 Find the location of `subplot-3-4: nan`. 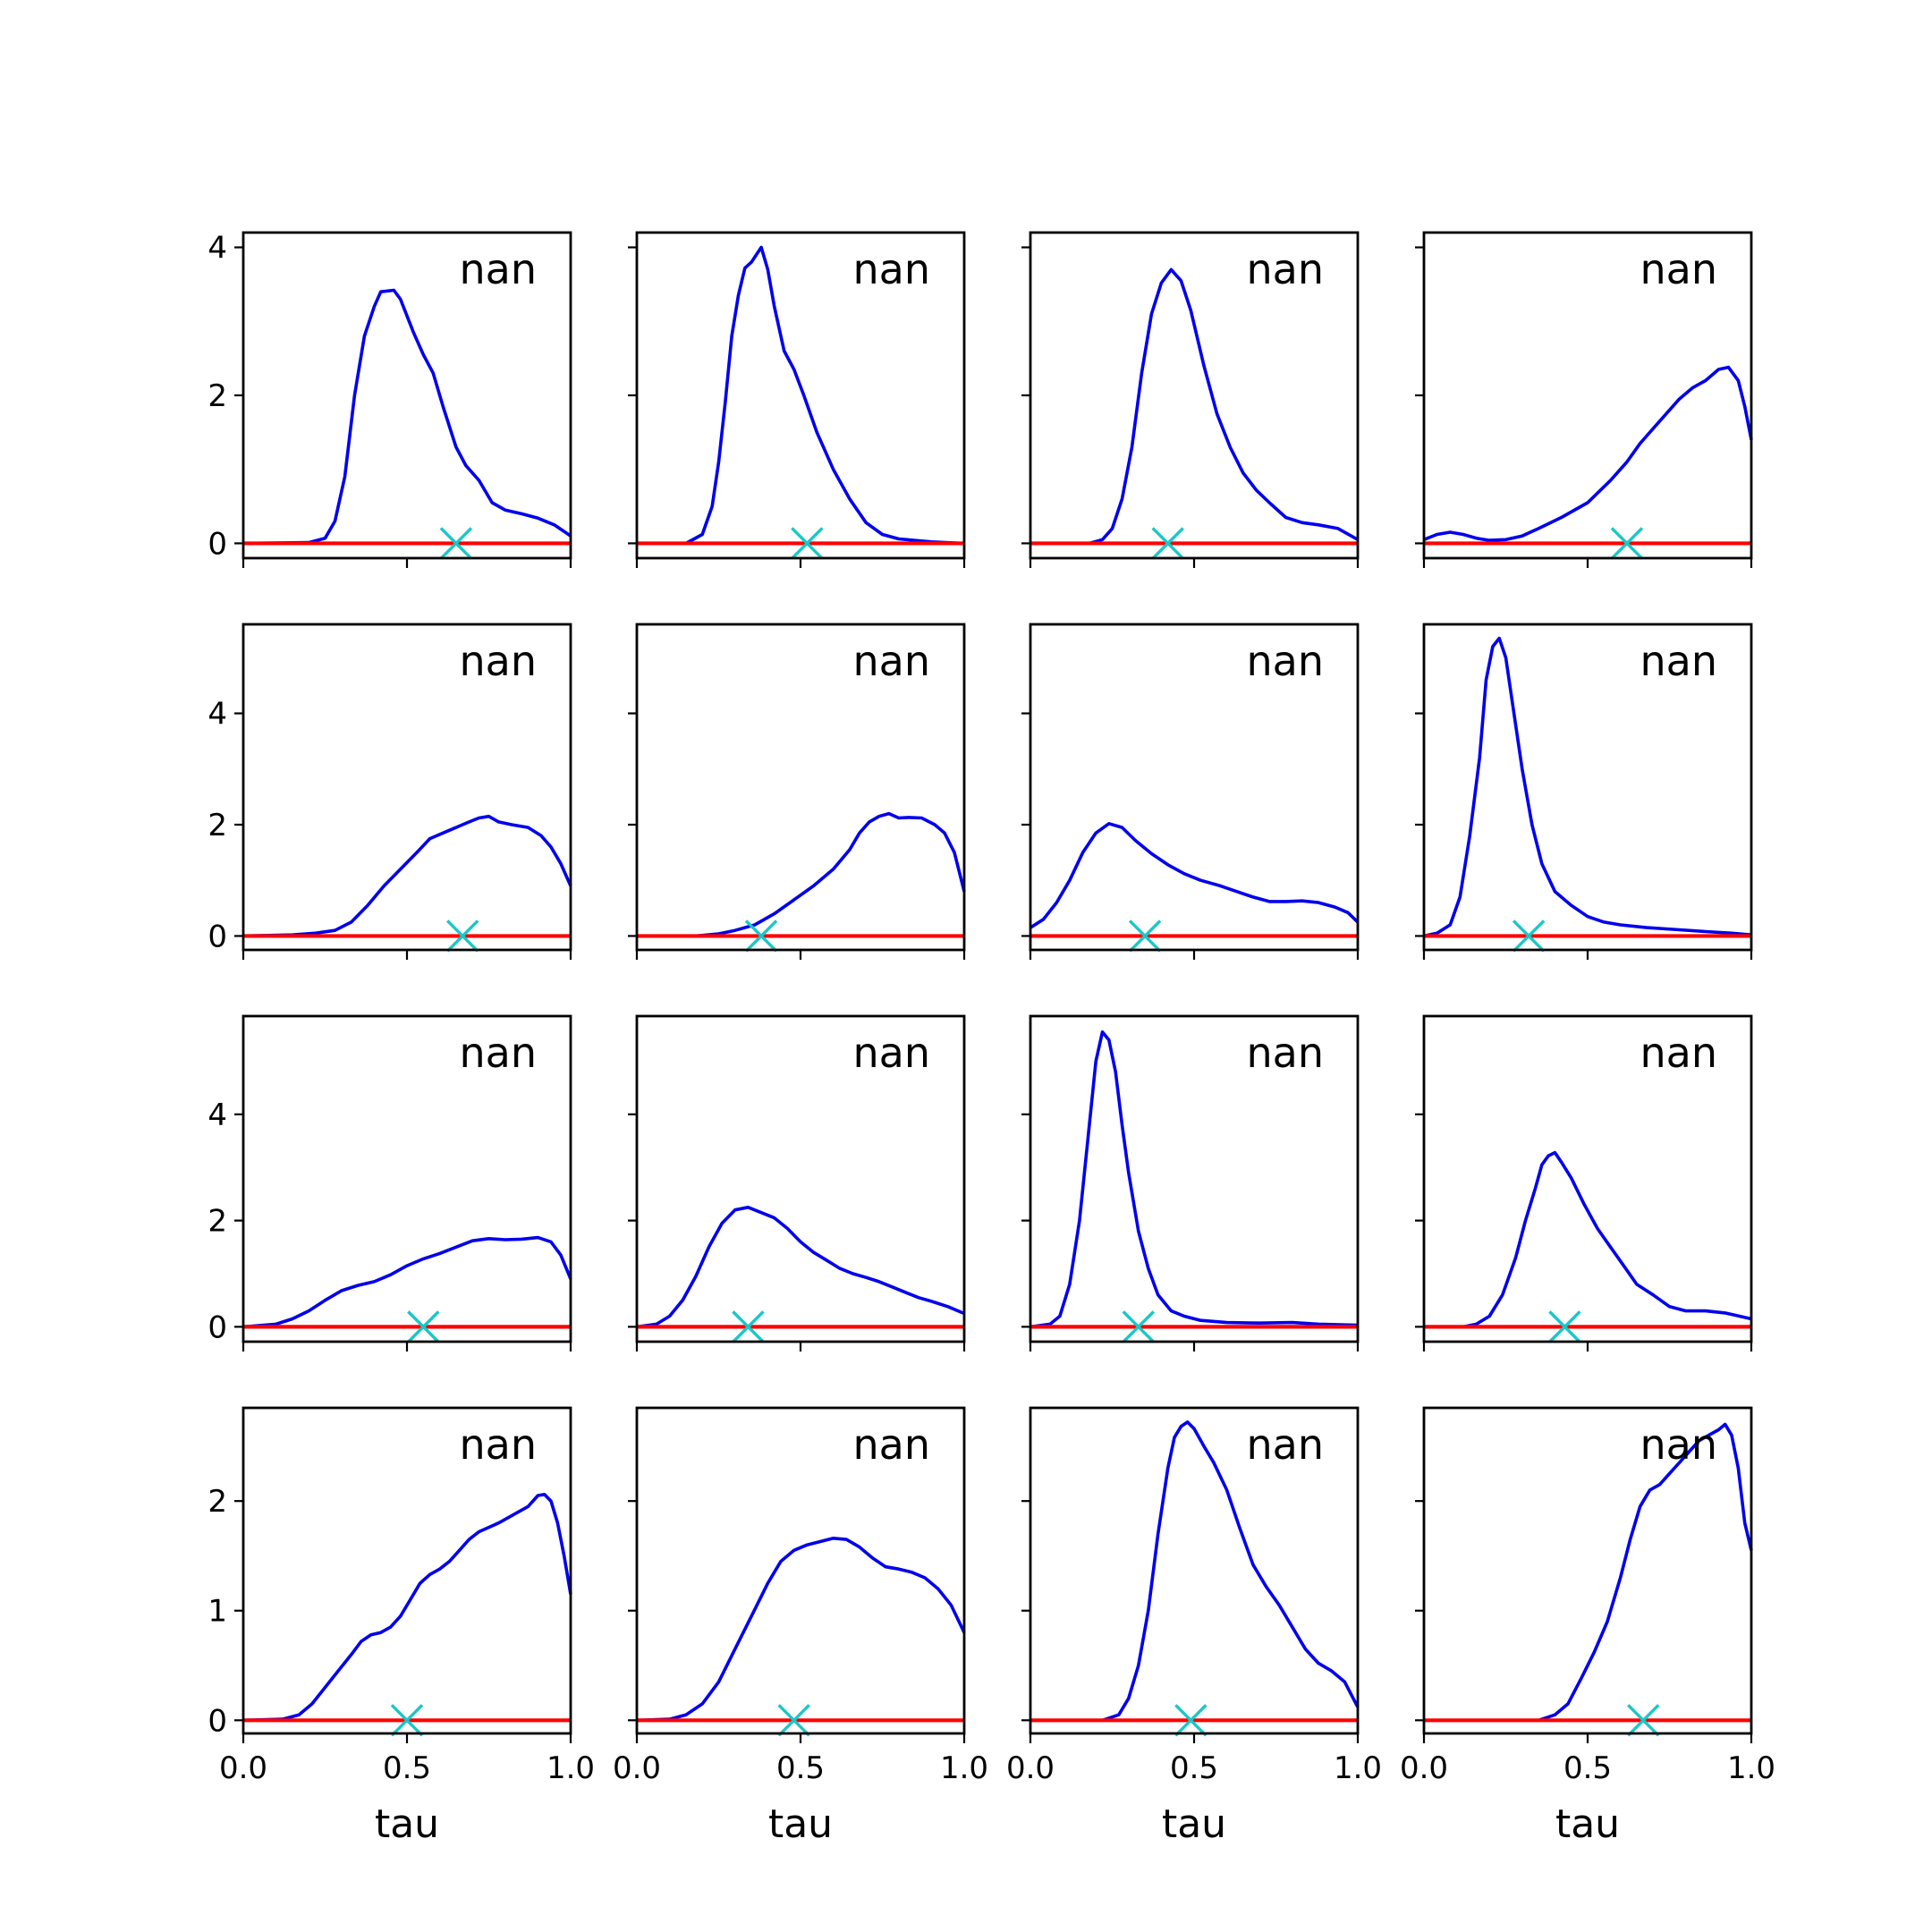

subplot-3-4: nan is located at coordinates (1584, 1183).